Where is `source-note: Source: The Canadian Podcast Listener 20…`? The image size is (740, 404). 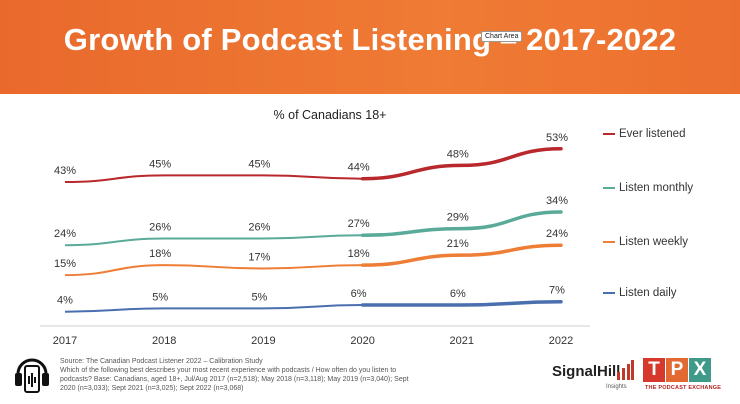
source-note: Source: The Canadian Podcast Listener 20… is located at coordinates (240, 375).